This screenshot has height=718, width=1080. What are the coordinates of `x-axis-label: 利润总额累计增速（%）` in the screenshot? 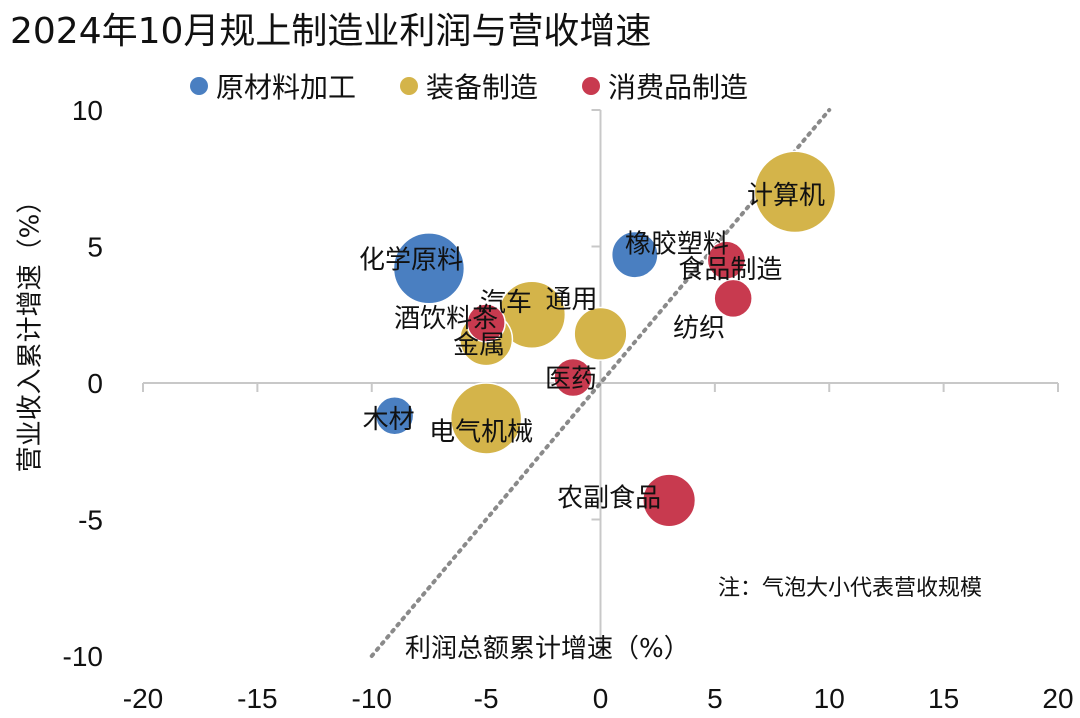 It's located at (547, 649).